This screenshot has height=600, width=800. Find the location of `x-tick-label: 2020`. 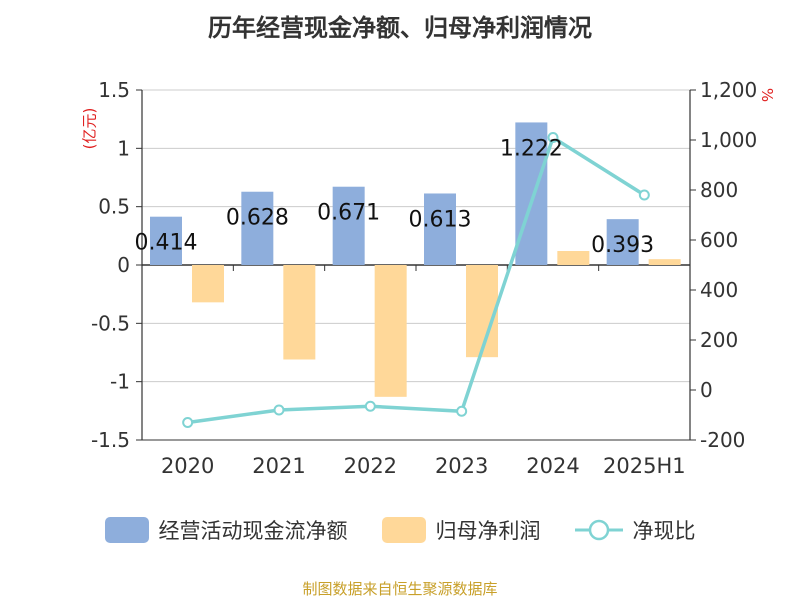

x-tick-label: 2020 is located at coordinates (187, 466).